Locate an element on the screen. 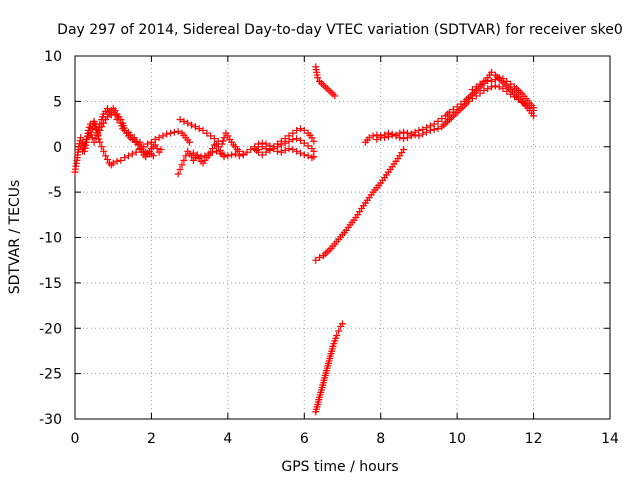 This screenshot has height=480, width=640. y-tick-label: 5 is located at coordinates (57, 102).